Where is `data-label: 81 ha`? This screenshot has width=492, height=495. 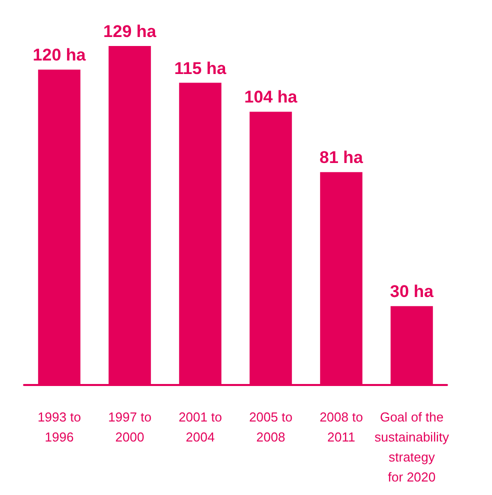
data-label: 81 ha is located at coordinates (342, 158).